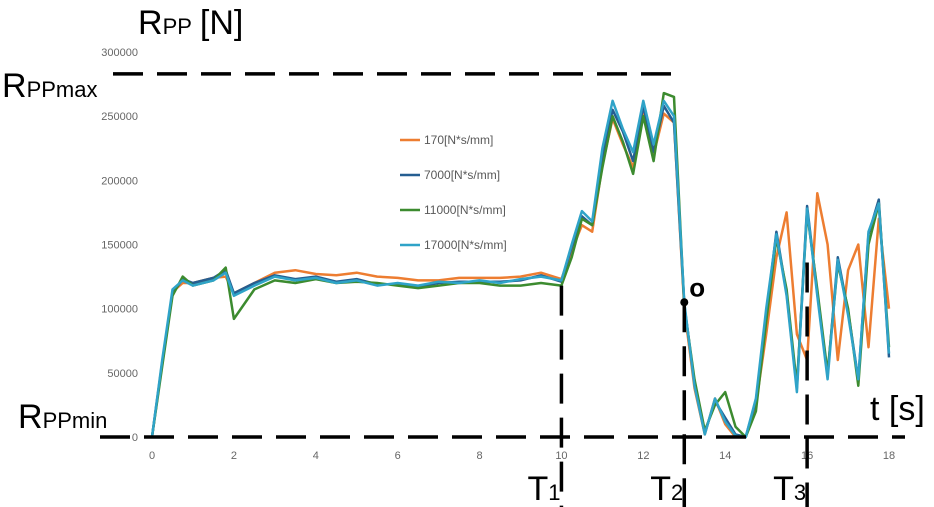 The width and height of the screenshot is (934, 507). What do you see at coordinates (725, 456) in the screenshot?
I see `x-tick-label: 14` at bounding box center [725, 456].